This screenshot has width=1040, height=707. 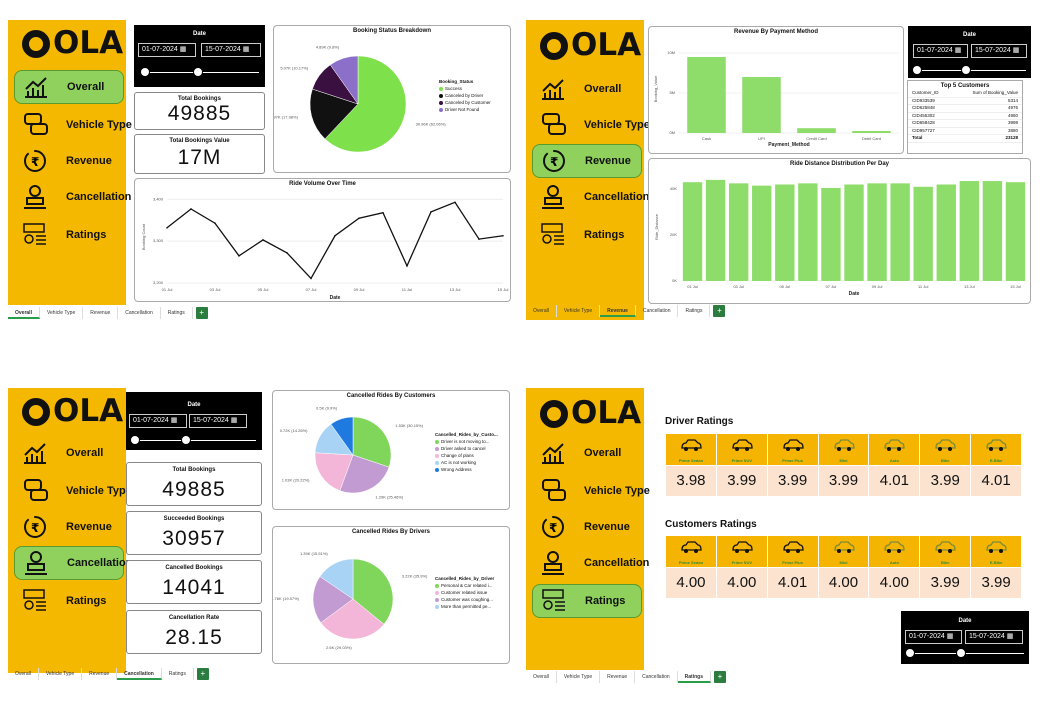 What do you see at coordinates (965, 101) in the screenshot?
I see `table-row: CID933539 5314` at bounding box center [965, 101].